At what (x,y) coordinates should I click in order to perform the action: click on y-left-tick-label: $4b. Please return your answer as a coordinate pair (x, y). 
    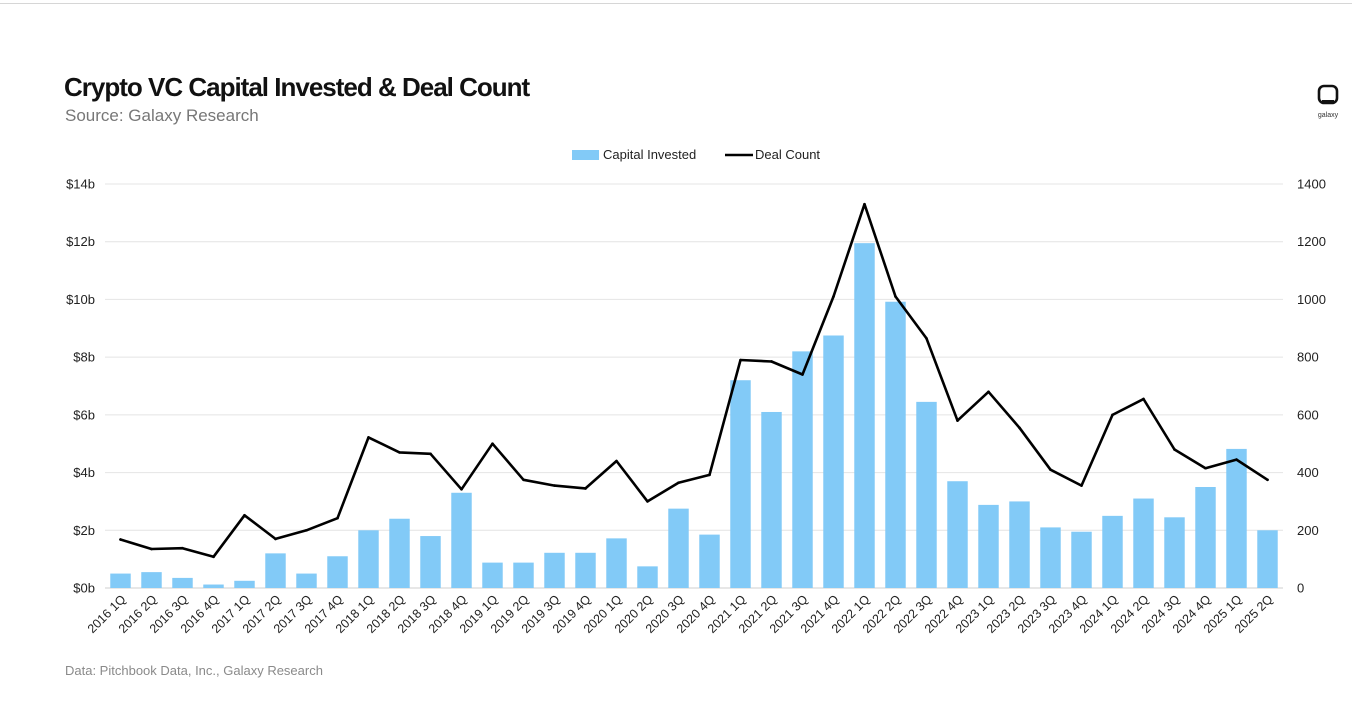
    Looking at the image, I should click on (84, 472).